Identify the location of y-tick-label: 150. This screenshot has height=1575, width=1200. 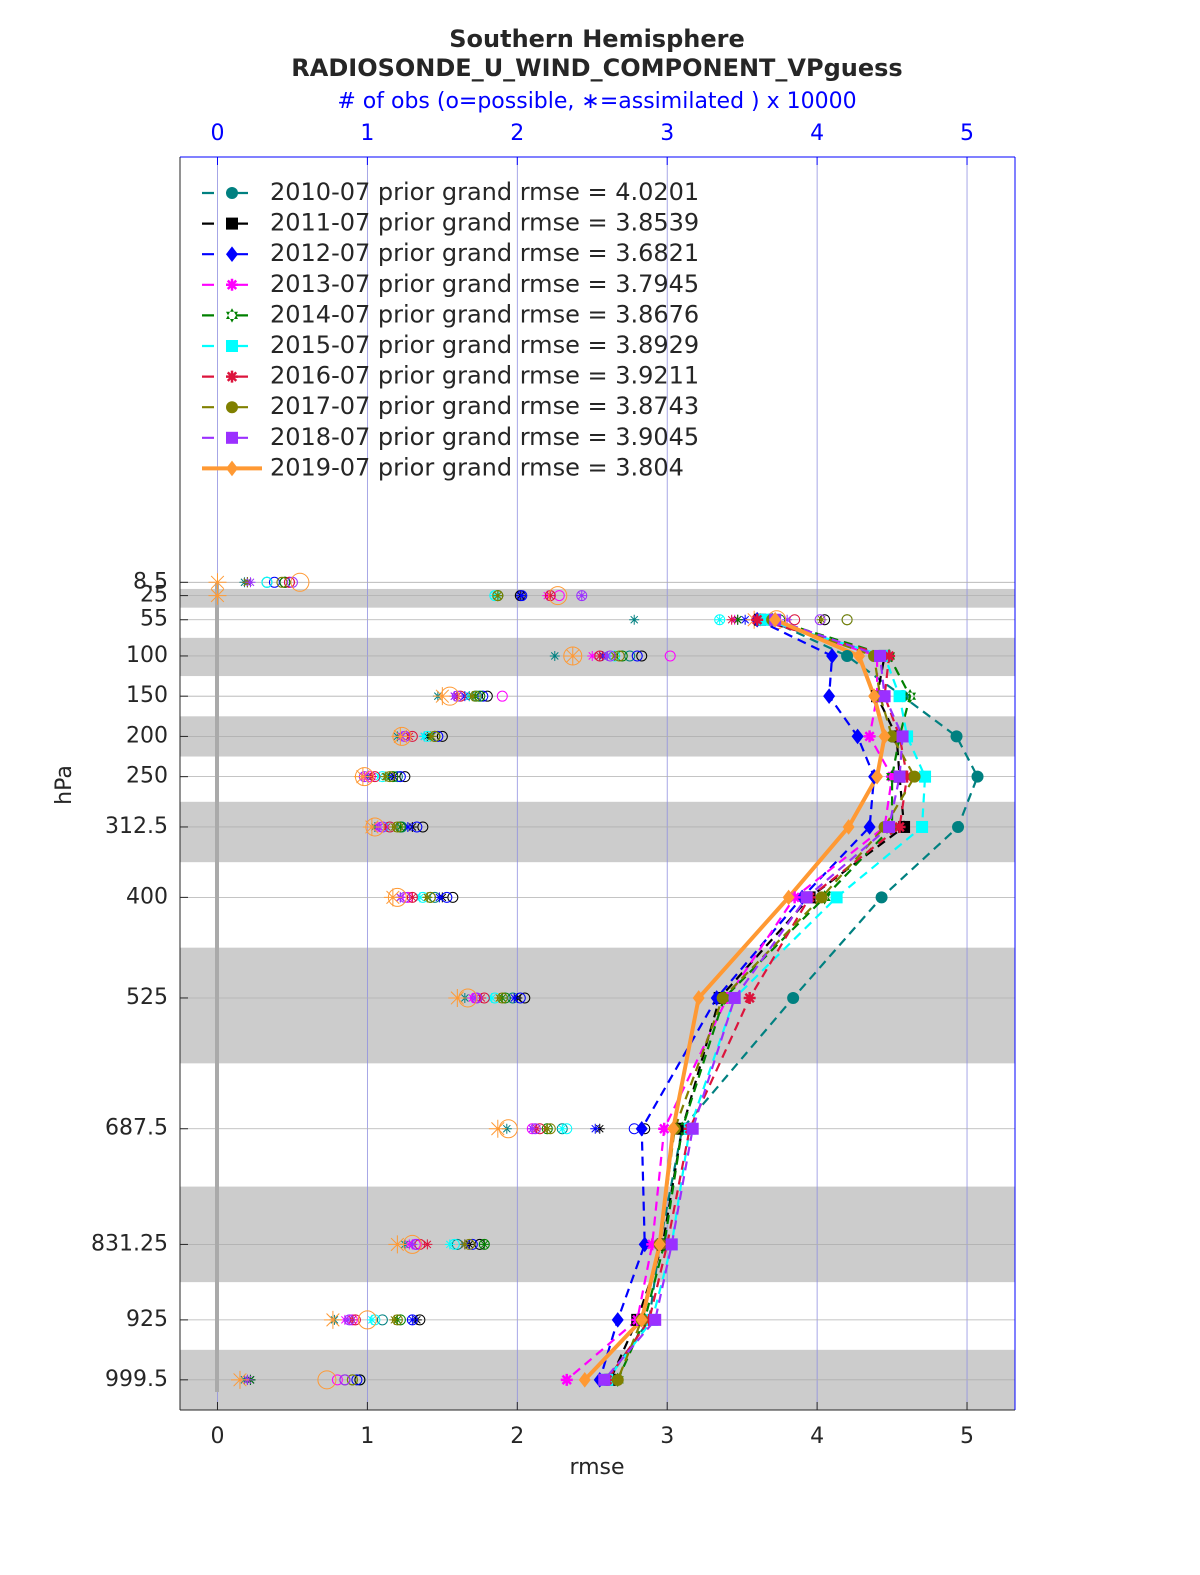
(147, 695).